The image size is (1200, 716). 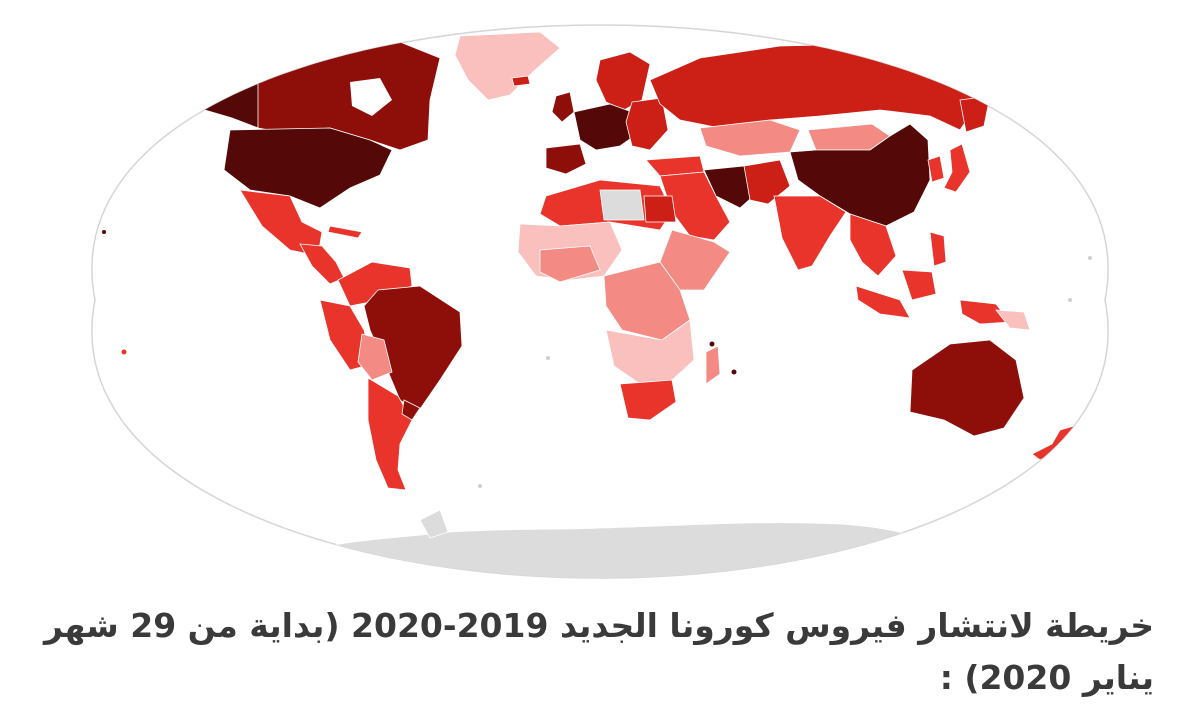 What do you see at coordinates (938, 249) in the screenshot?
I see `region-philippines` at bounding box center [938, 249].